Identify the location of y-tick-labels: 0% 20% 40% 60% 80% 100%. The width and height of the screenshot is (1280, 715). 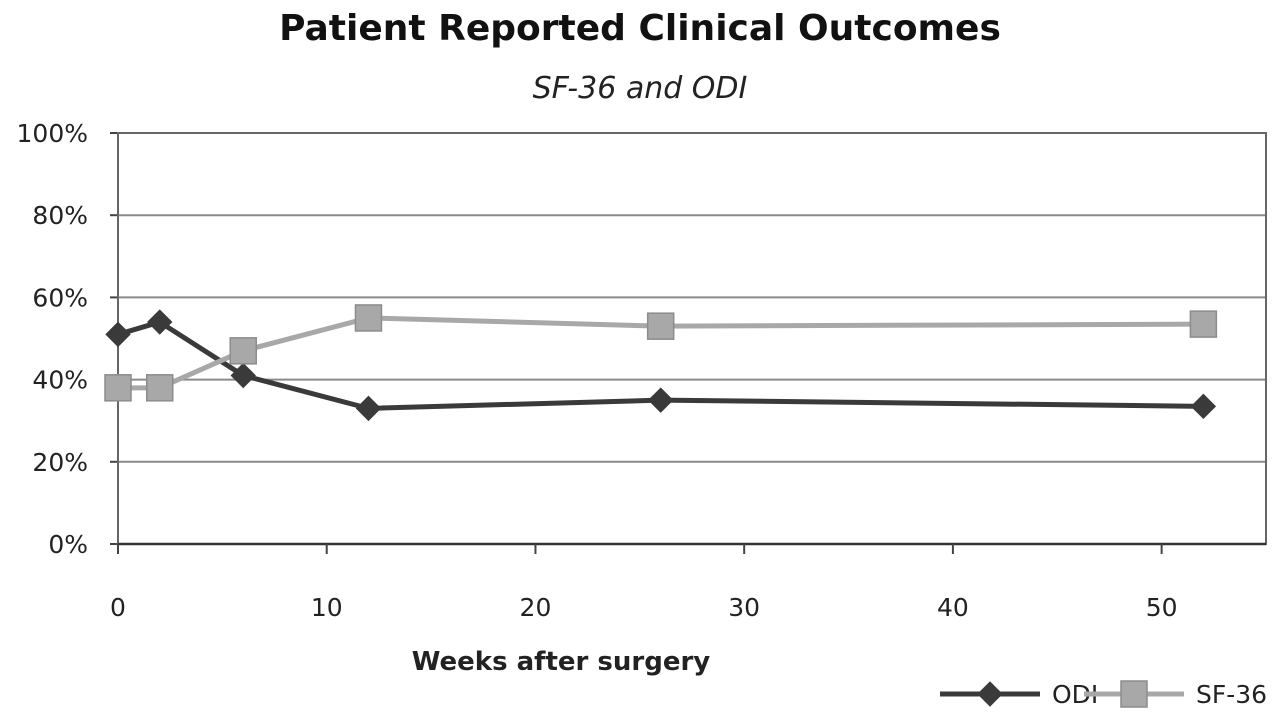
(52, 339).